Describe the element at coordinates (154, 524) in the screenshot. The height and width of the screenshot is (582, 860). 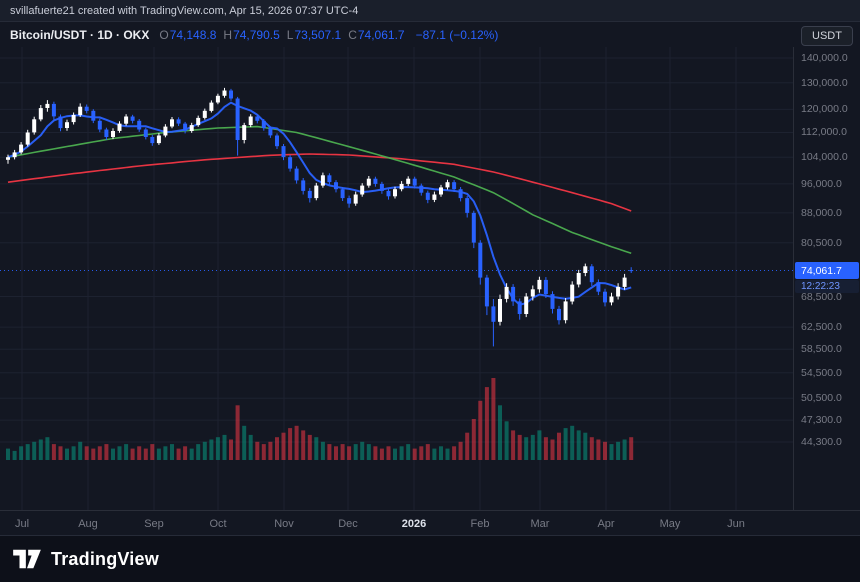
I see `time-axis-label: Sep` at that location.